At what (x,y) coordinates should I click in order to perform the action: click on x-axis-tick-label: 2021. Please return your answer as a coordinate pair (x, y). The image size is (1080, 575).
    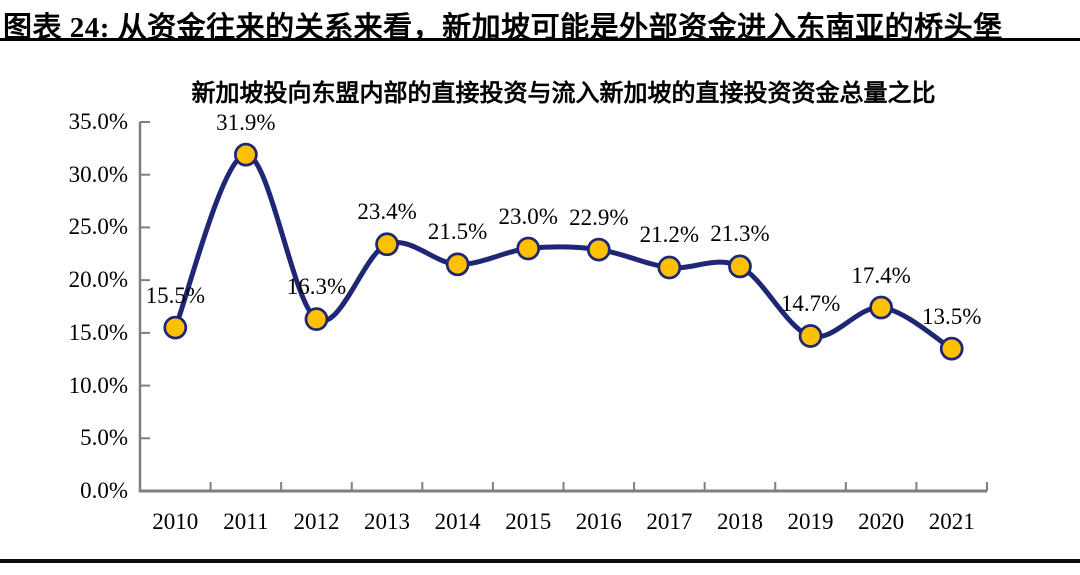
    Looking at the image, I should click on (951, 521).